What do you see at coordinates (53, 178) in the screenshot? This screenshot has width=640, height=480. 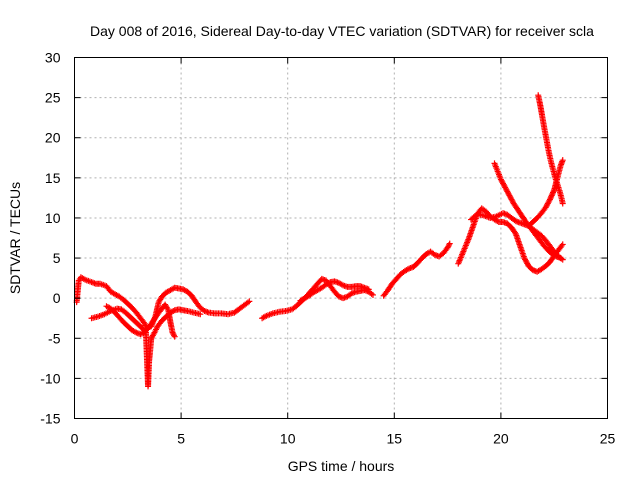 I see `y-tick-label: 15` at bounding box center [53, 178].